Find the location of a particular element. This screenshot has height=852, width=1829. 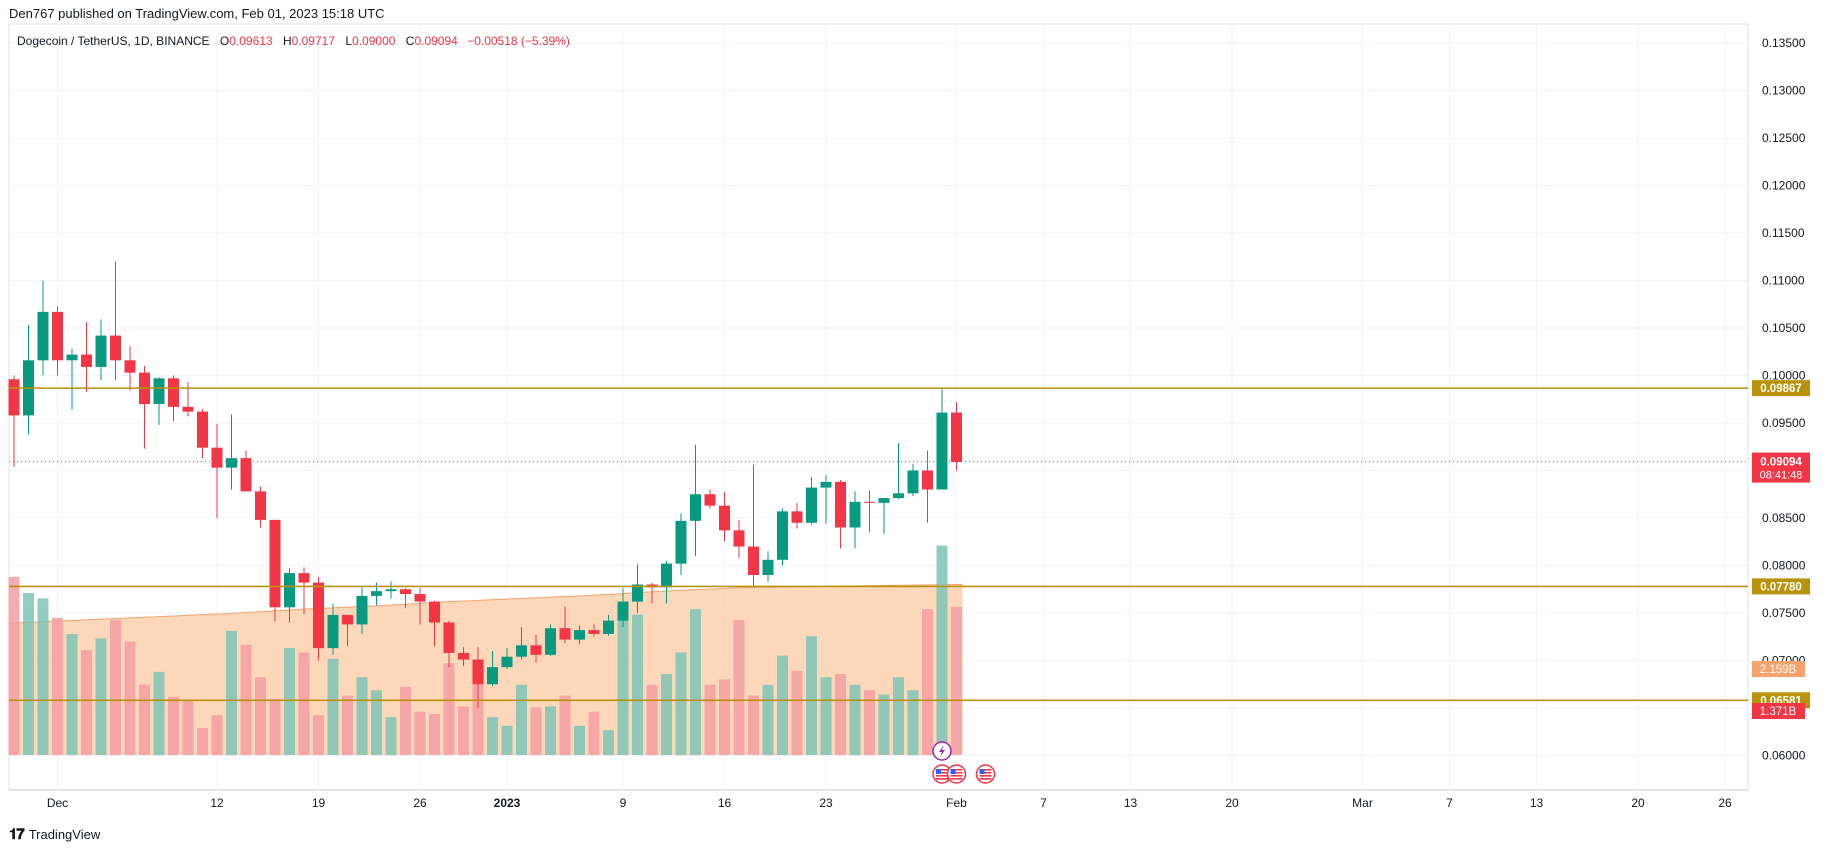

price-tick-label: 0.07500 is located at coordinates (1784, 613).